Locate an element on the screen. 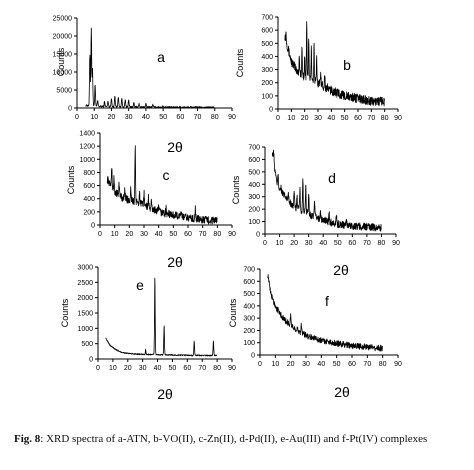 This screenshot has width=474, height=470. y-tick-label: 1200 is located at coordinates (87, 147).